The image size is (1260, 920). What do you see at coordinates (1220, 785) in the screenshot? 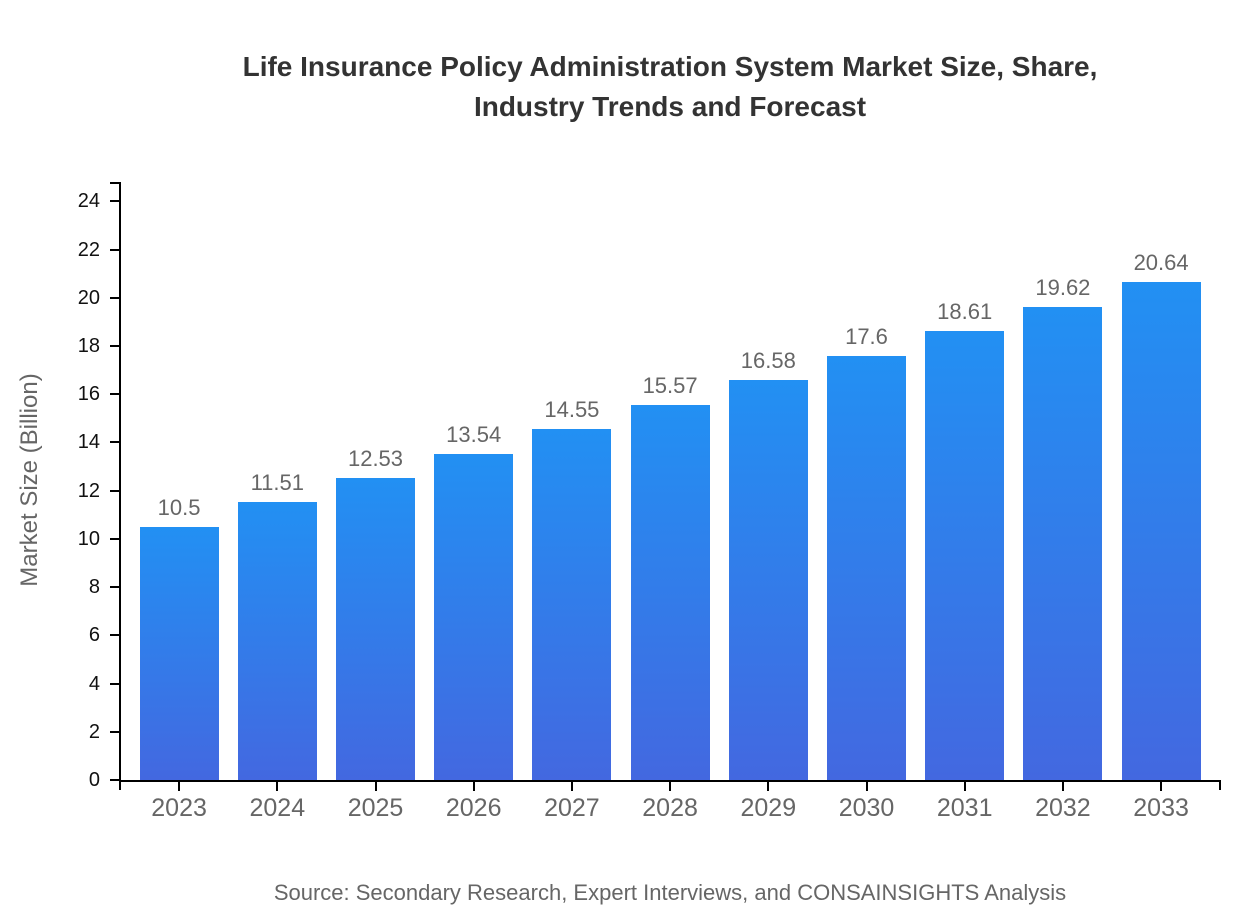
I see `x-axis-right-cap` at bounding box center [1220, 785].